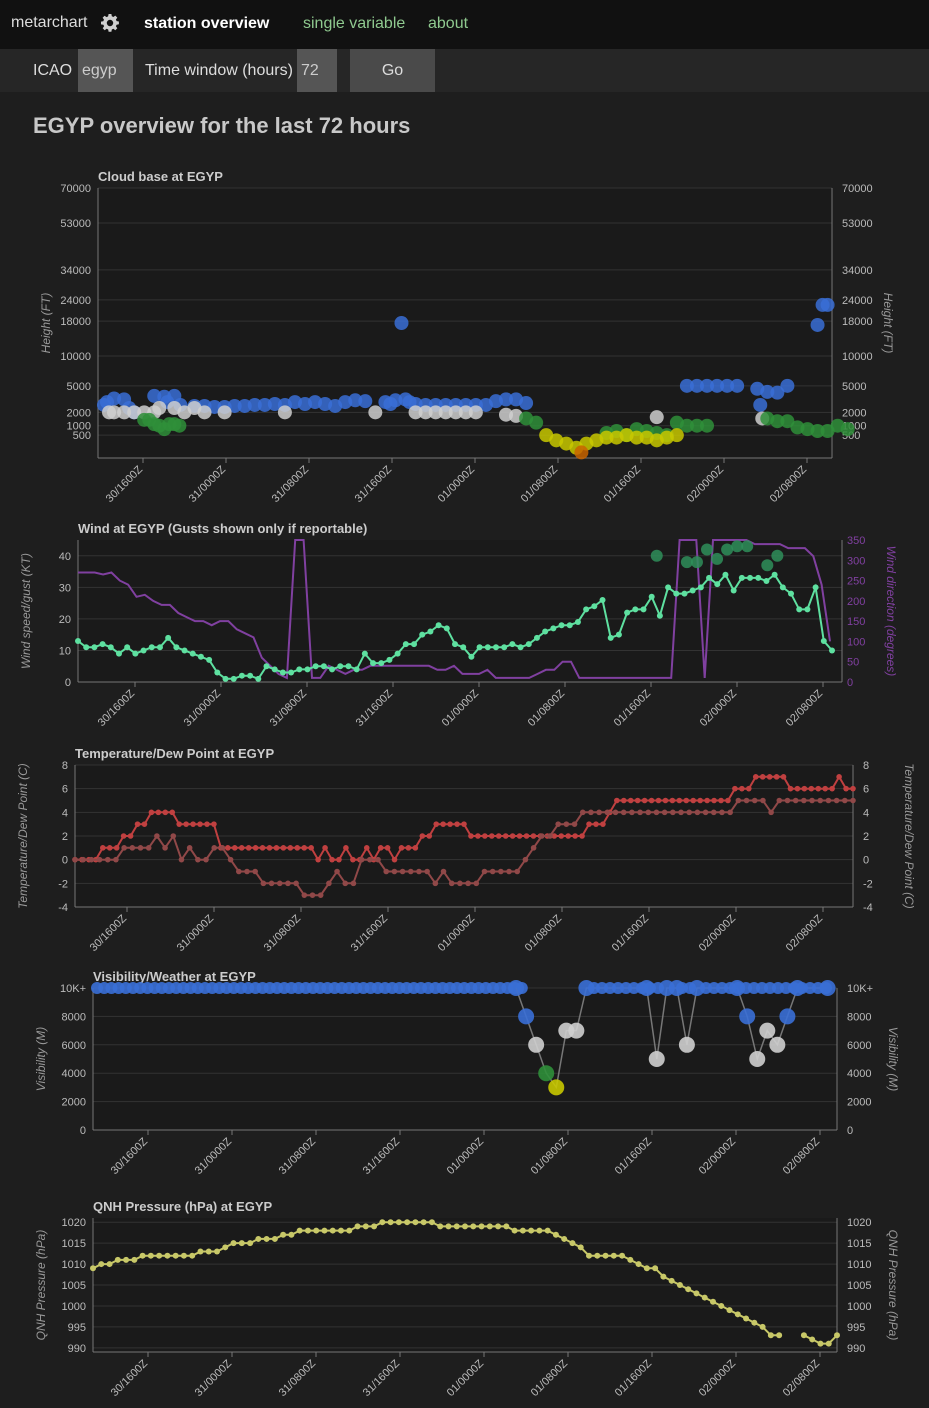  What do you see at coordinates (866, 766) in the screenshot?
I see `y-right-tick-label: 8` at bounding box center [866, 766].